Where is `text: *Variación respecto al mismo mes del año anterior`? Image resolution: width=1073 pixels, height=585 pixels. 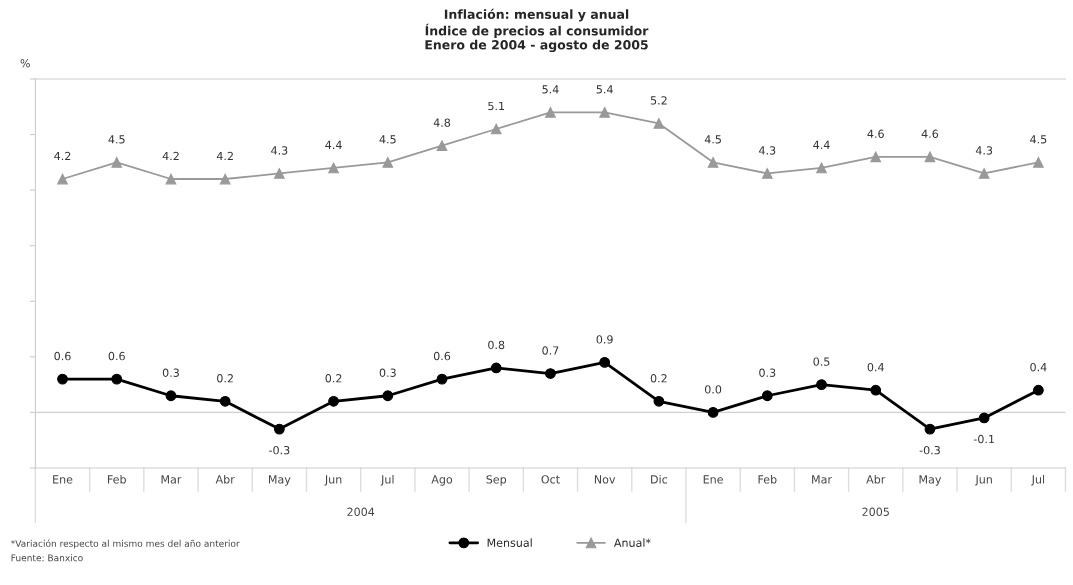 text: *Variación respecto al mismo mes del año anterior is located at coordinates (125, 544).